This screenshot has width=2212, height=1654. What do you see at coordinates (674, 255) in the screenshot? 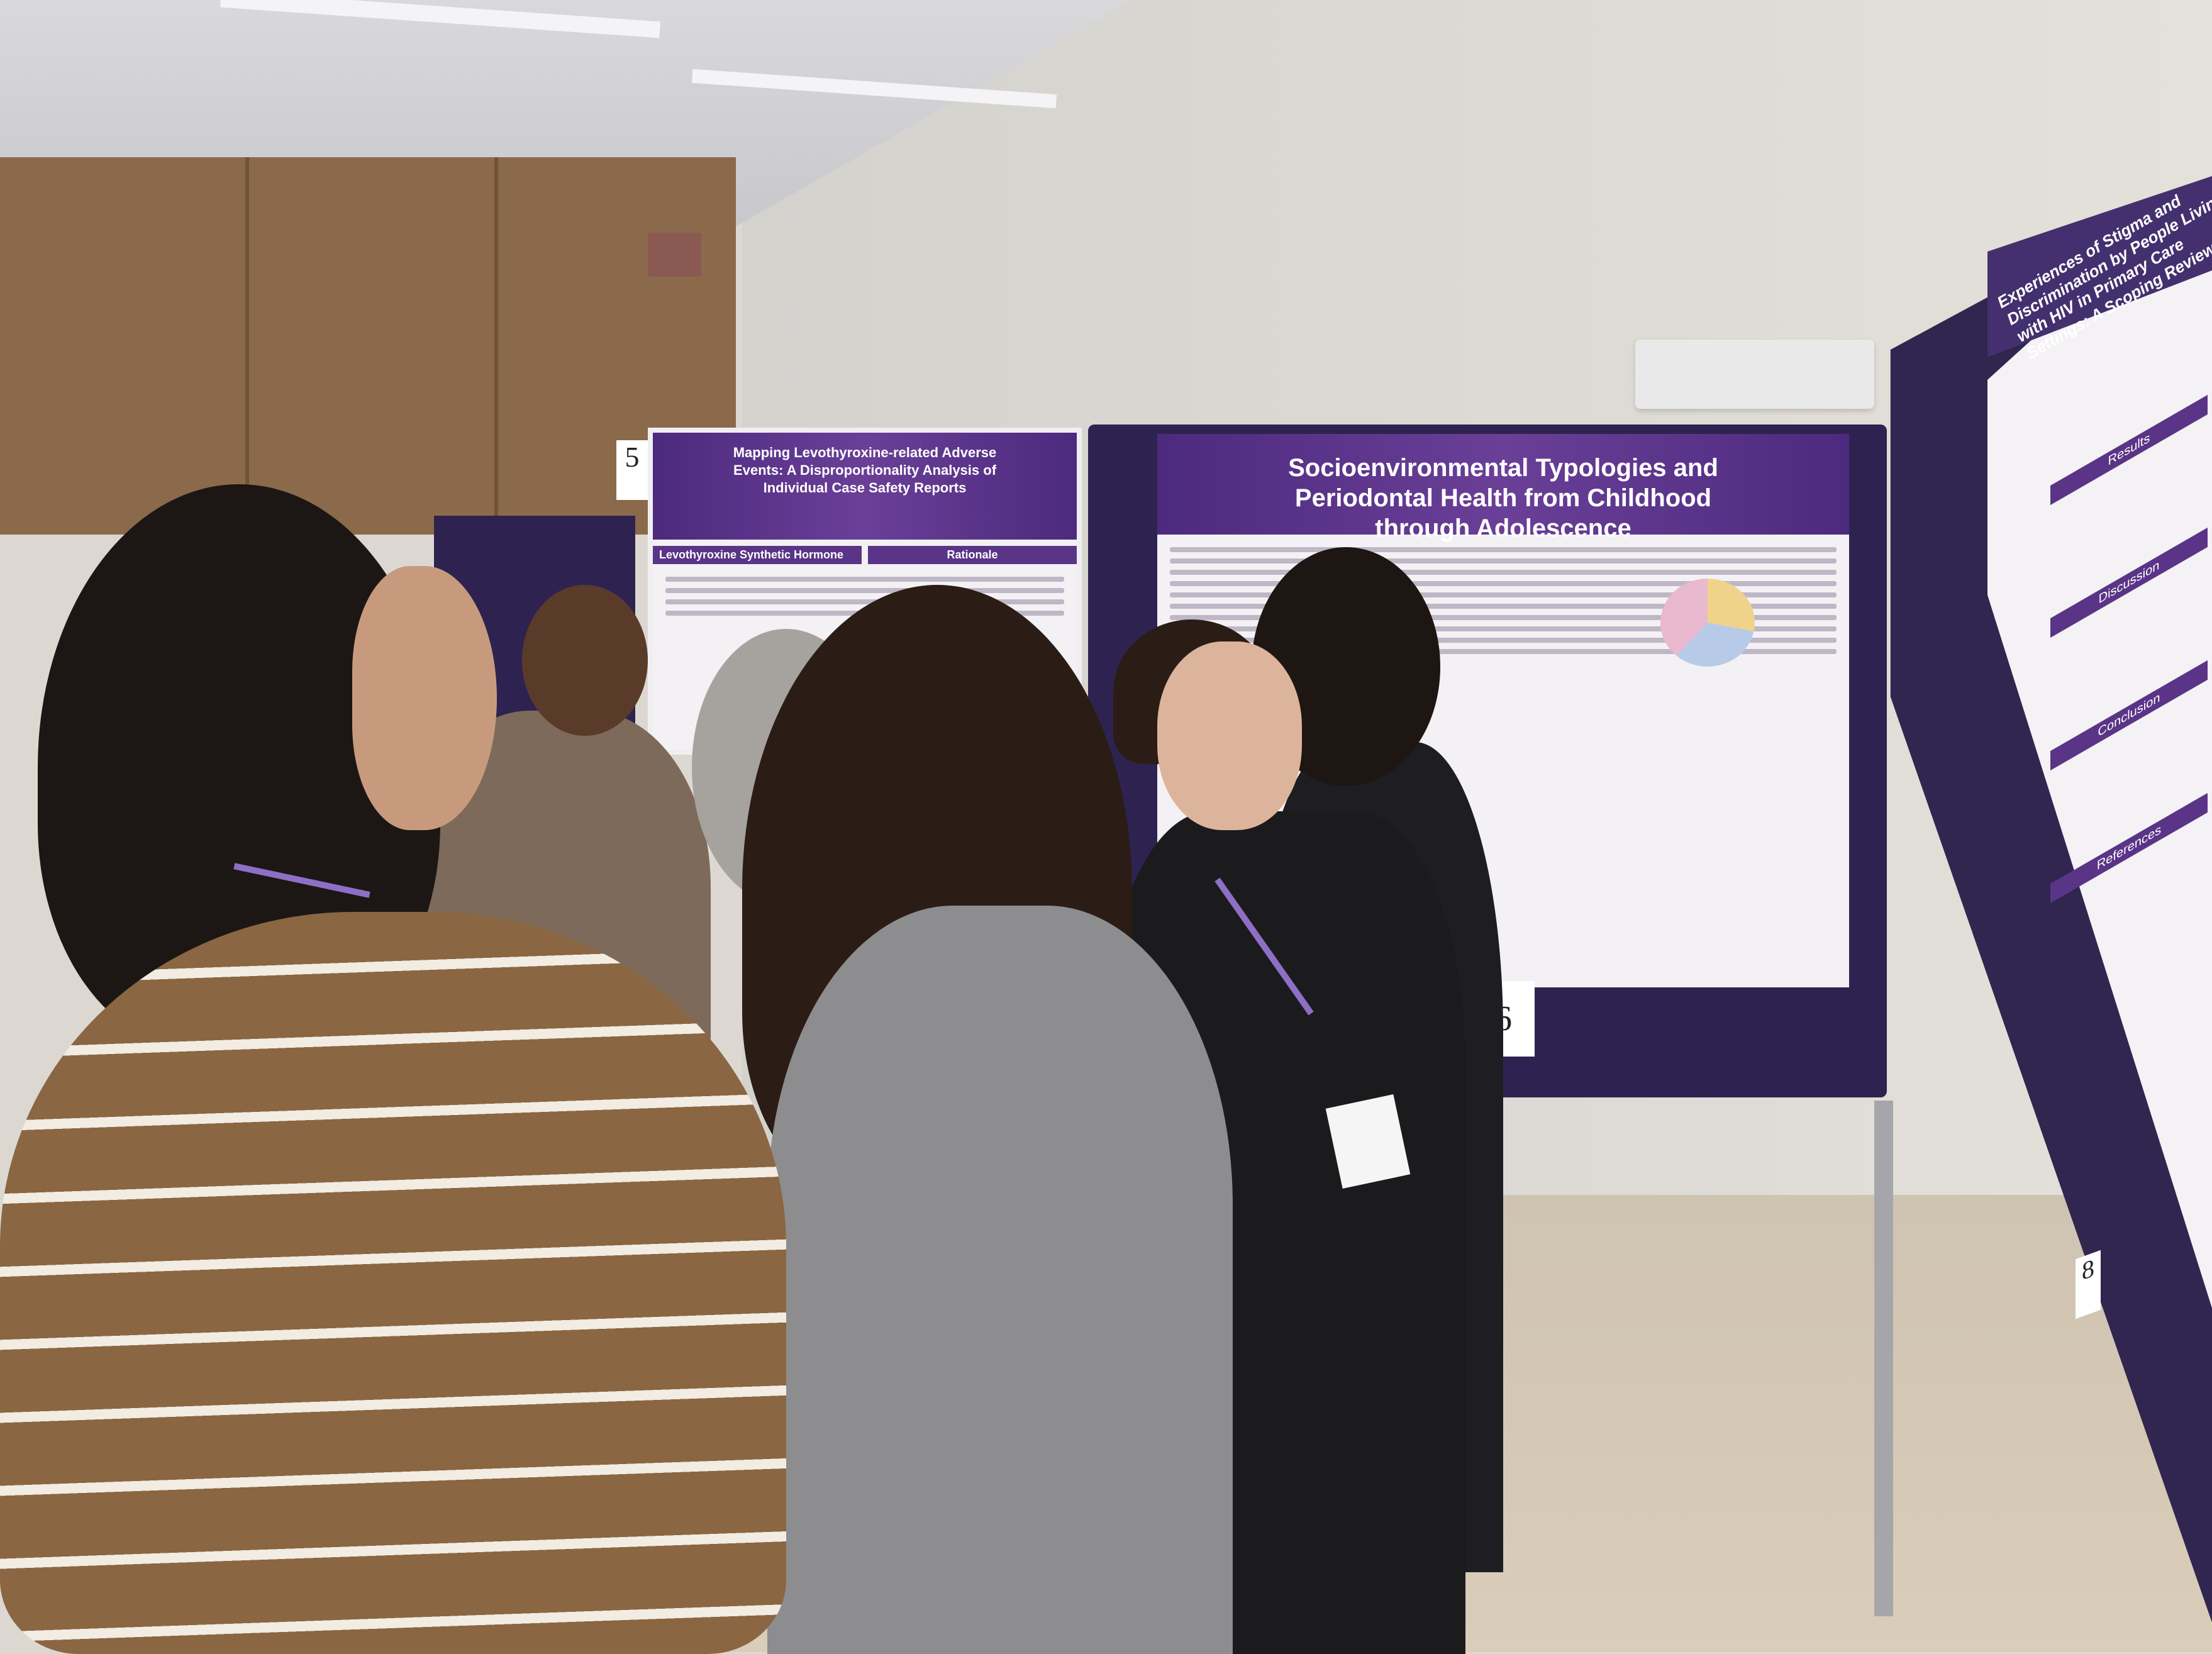
I see `exit-sign` at bounding box center [674, 255].